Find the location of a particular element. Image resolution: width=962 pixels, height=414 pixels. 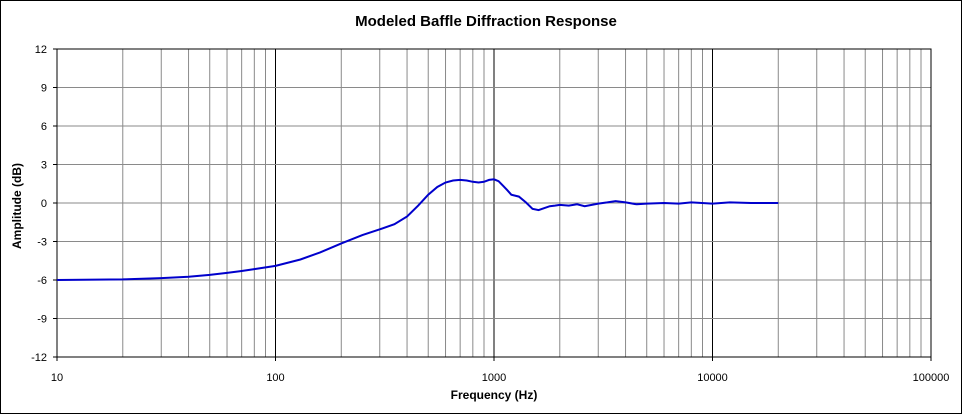

x-tick-label: 1000 is located at coordinates (494, 378).